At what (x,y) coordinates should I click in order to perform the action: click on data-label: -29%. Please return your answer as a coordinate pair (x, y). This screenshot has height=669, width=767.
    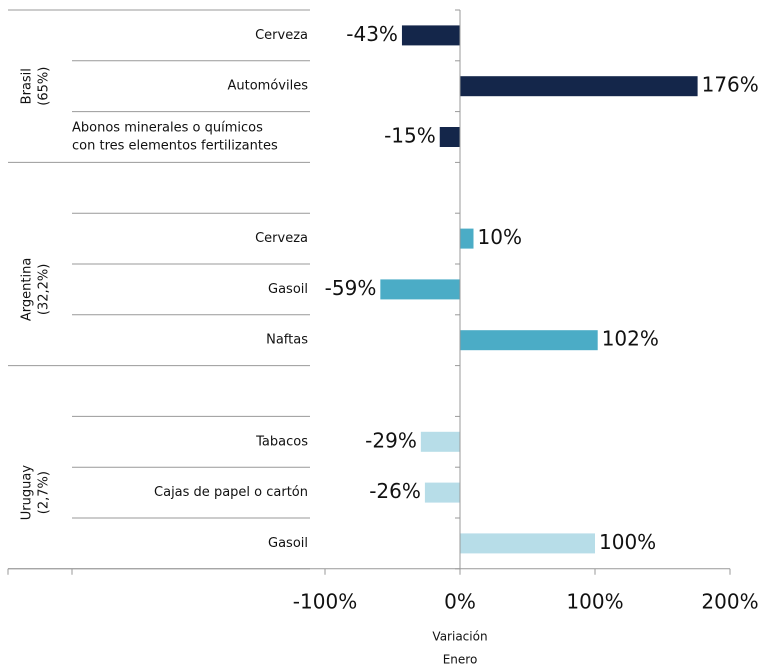
    Looking at the image, I should click on (391, 440).